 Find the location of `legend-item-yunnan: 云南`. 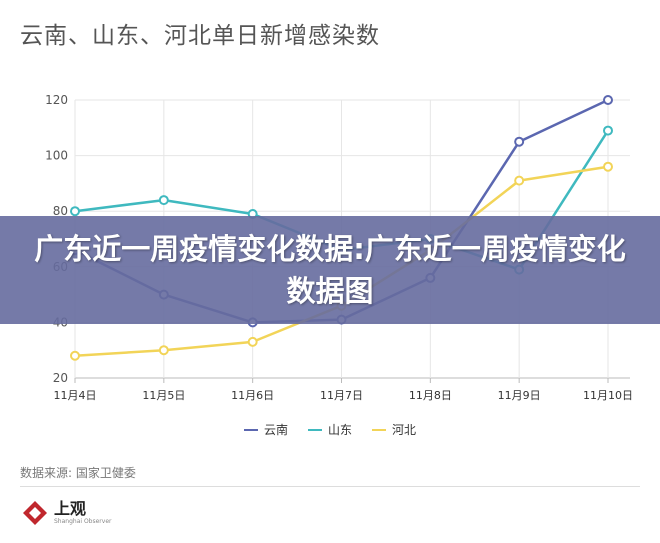

legend-item-yunnan: 云南 is located at coordinates (265, 429).